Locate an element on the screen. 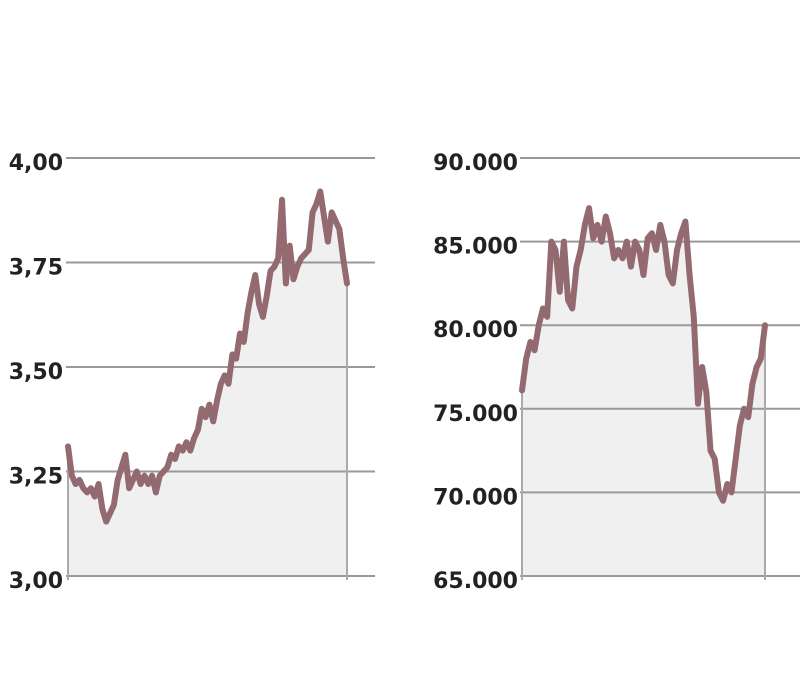 This screenshot has width=808, height=698. y-tick-label: 70.000 is located at coordinates (475, 497).